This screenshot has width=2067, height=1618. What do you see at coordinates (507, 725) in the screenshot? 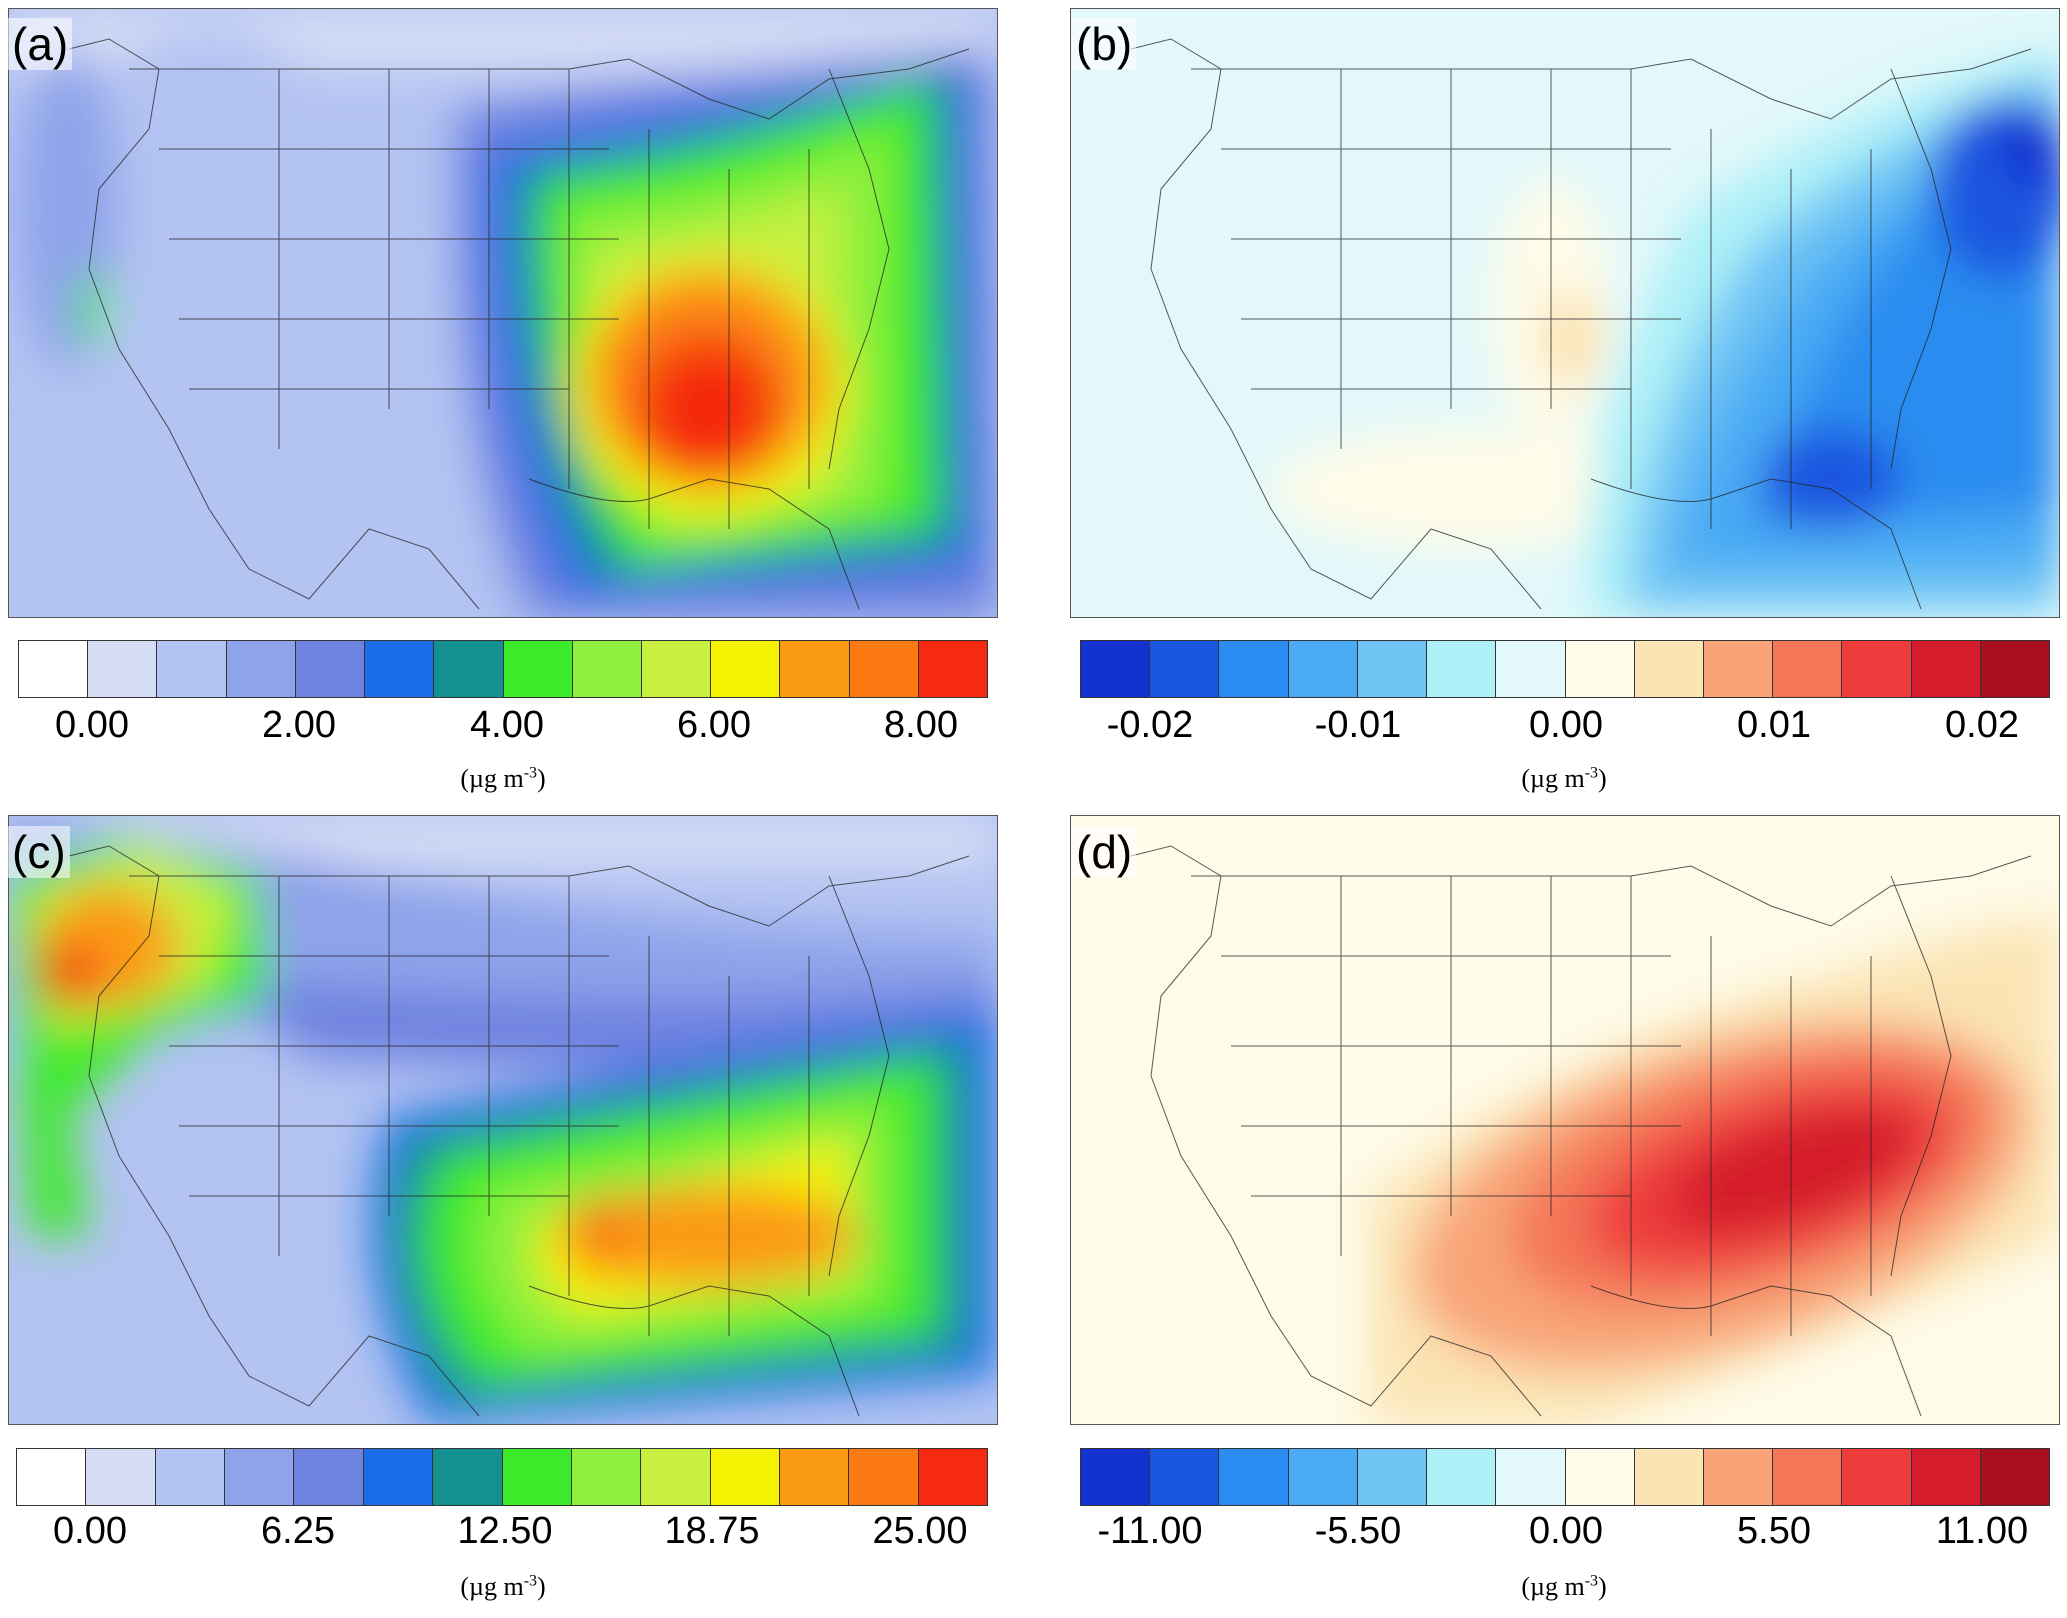
I see `colorbar-tick: 4.00` at bounding box center [507, 725].